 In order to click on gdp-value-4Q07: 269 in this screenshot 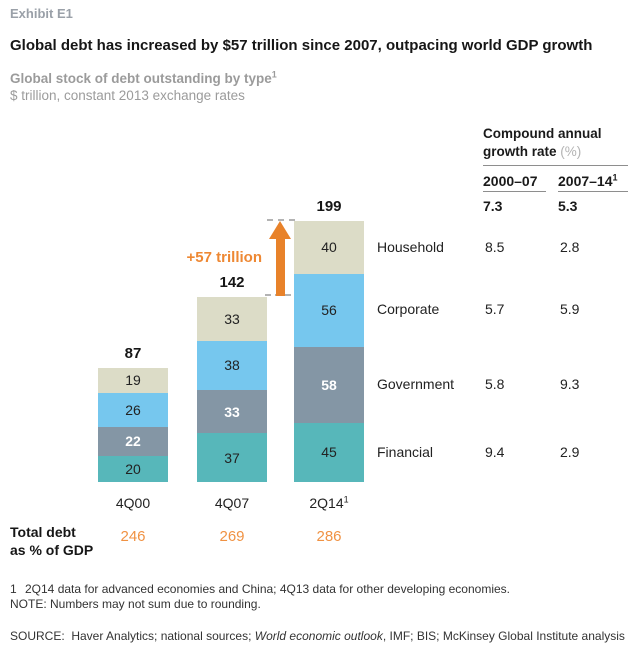, I will do `click(232, 536)`.